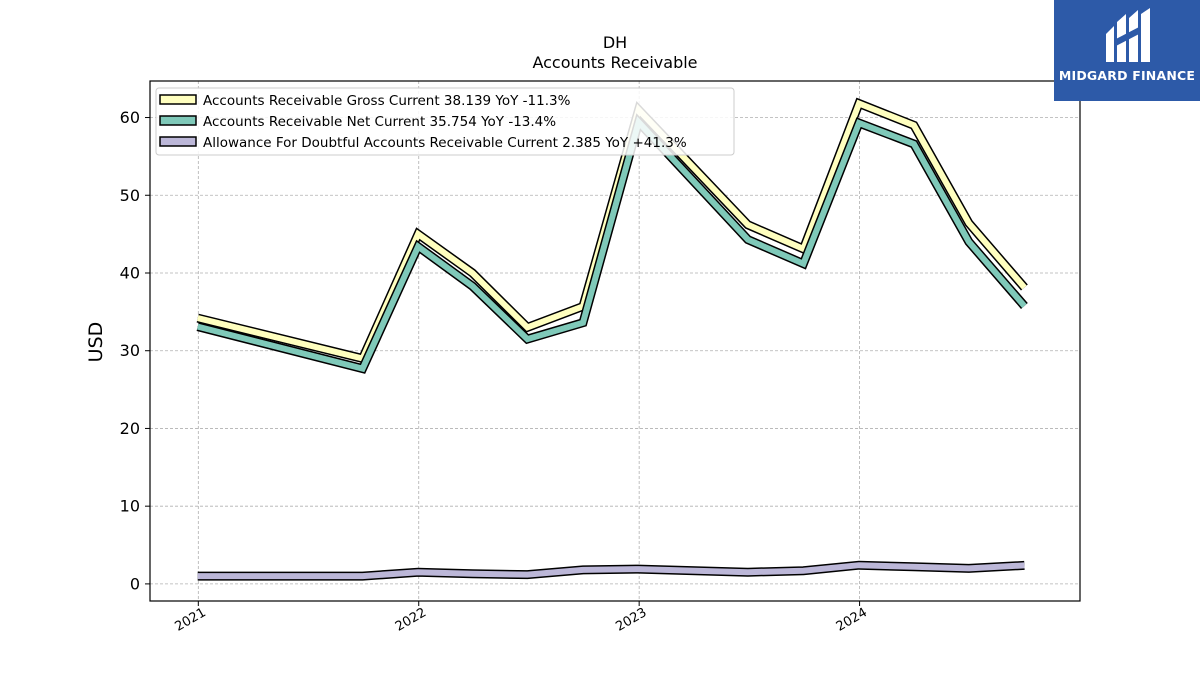  Describe the element at coordinates (135, 583) in the screenshot. I see `y-tick-label: 0` at that location.